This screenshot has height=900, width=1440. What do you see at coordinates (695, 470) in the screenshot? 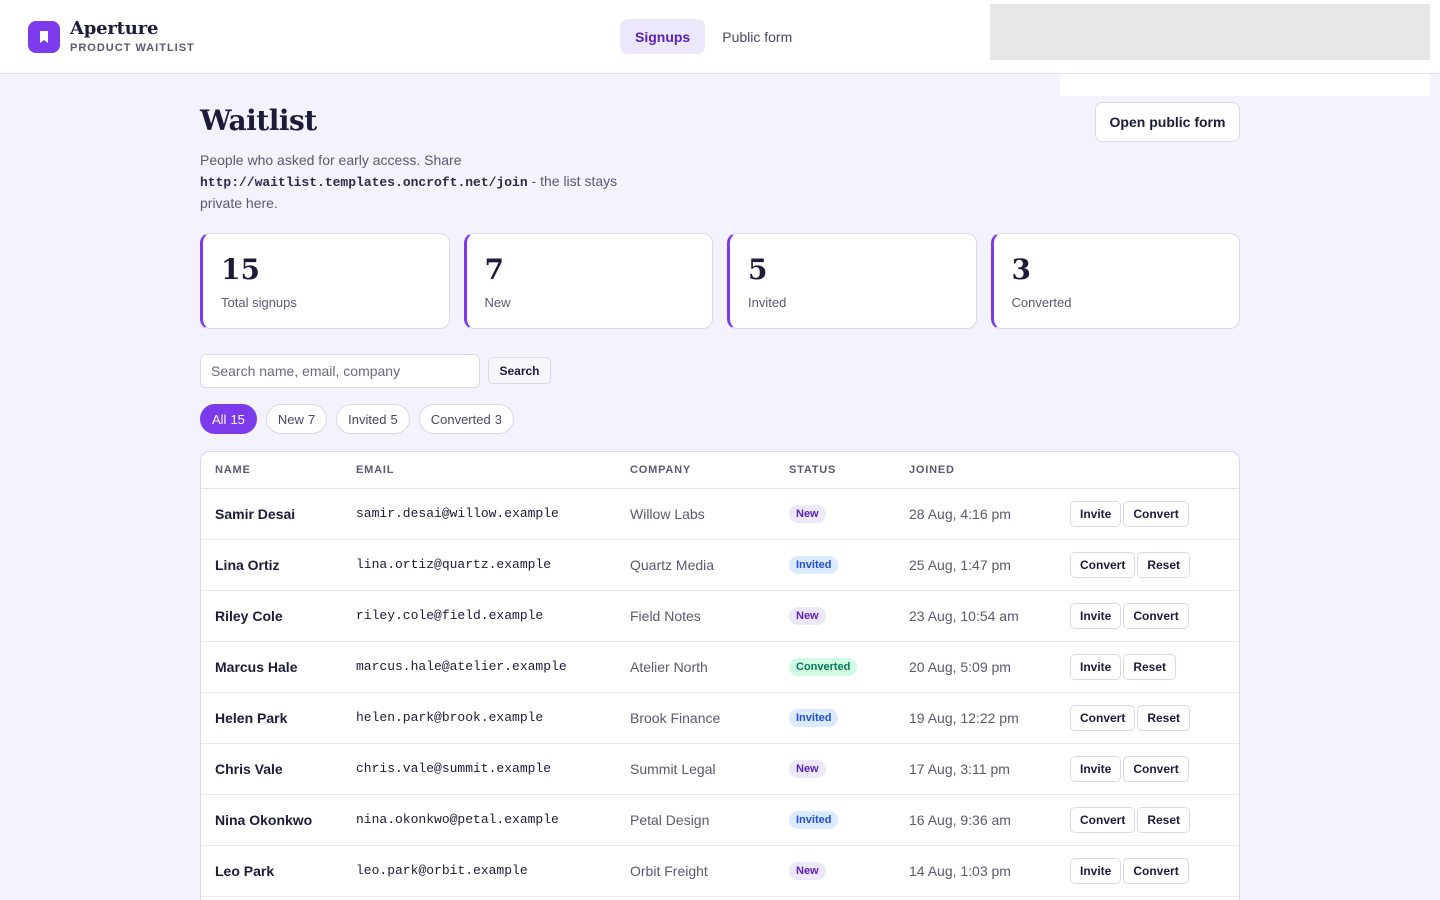
I see `column-header-company: COMPANY` at bounding box center [695, 470].